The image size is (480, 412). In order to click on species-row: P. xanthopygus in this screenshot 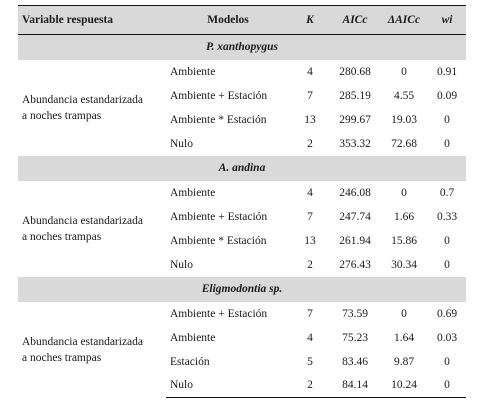, I will do `click(242, 47)`.